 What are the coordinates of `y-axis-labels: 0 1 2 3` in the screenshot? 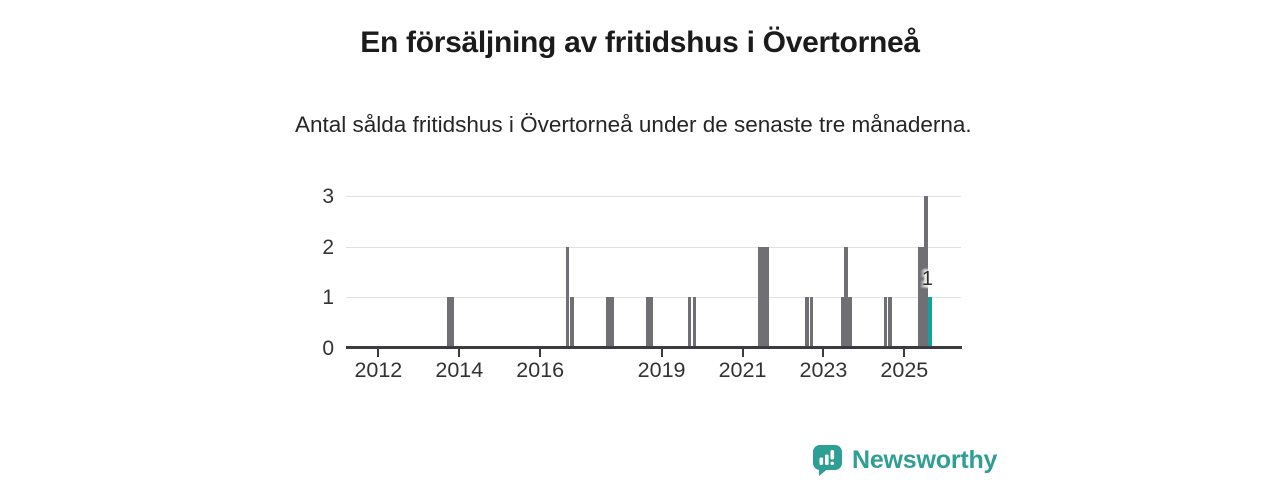 It's located at (315, 272).